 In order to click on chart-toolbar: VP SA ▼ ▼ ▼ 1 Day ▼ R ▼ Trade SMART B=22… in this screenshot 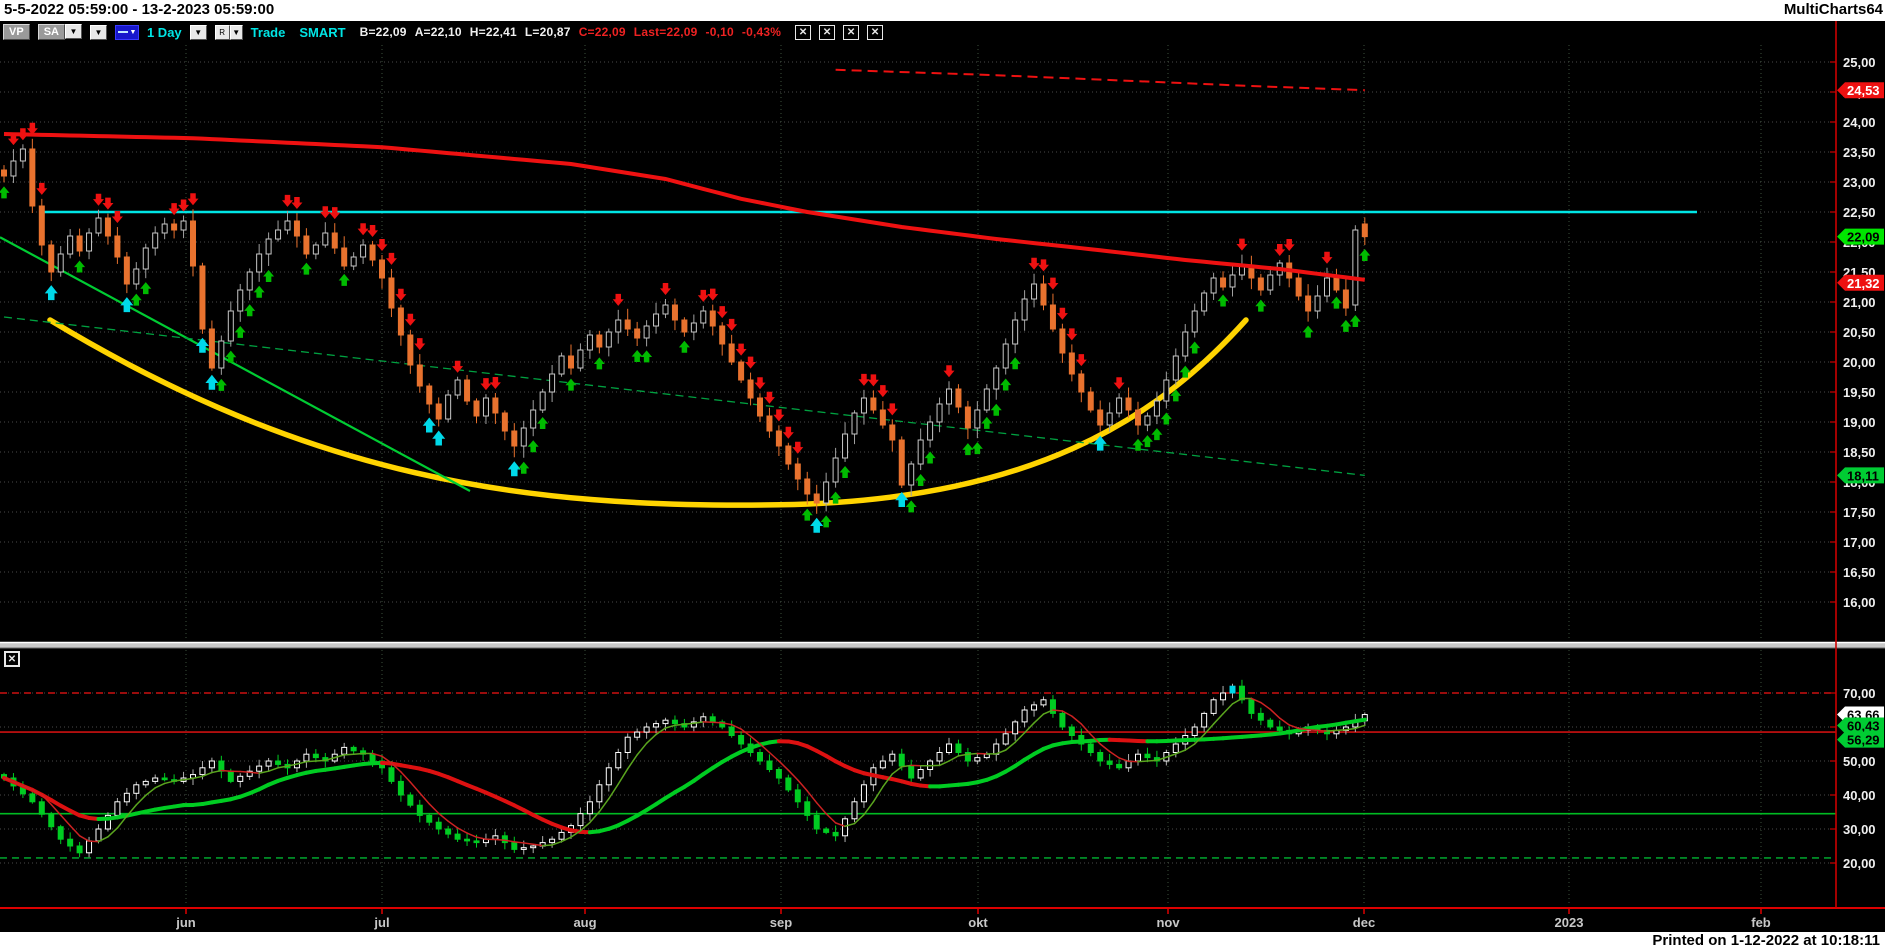, I will do `click(443, 32)`.